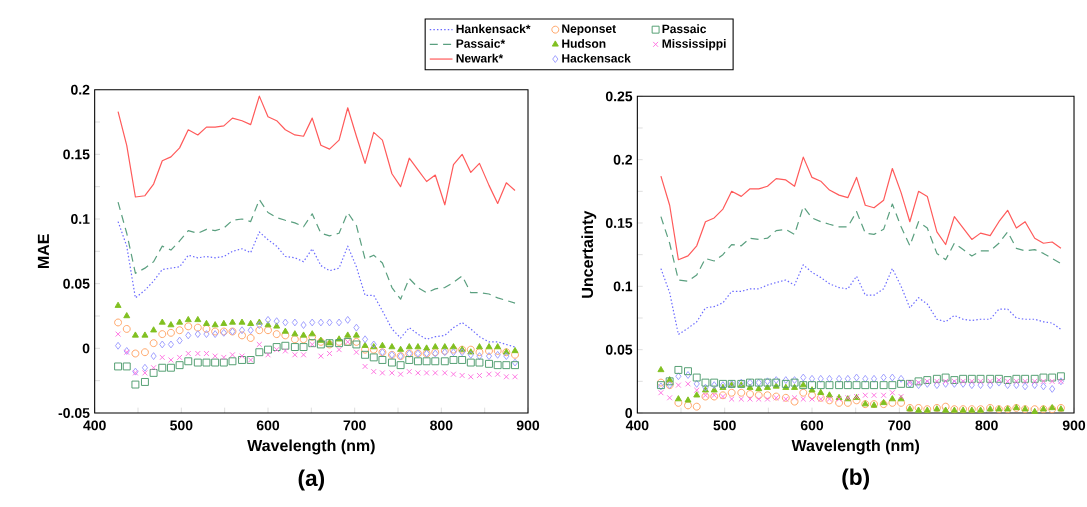 This screenshot has height=507, width=1087. Describe the element at coordinates (596, 58) in the screenshot. I see `legend-label: Hackensack` at that location.